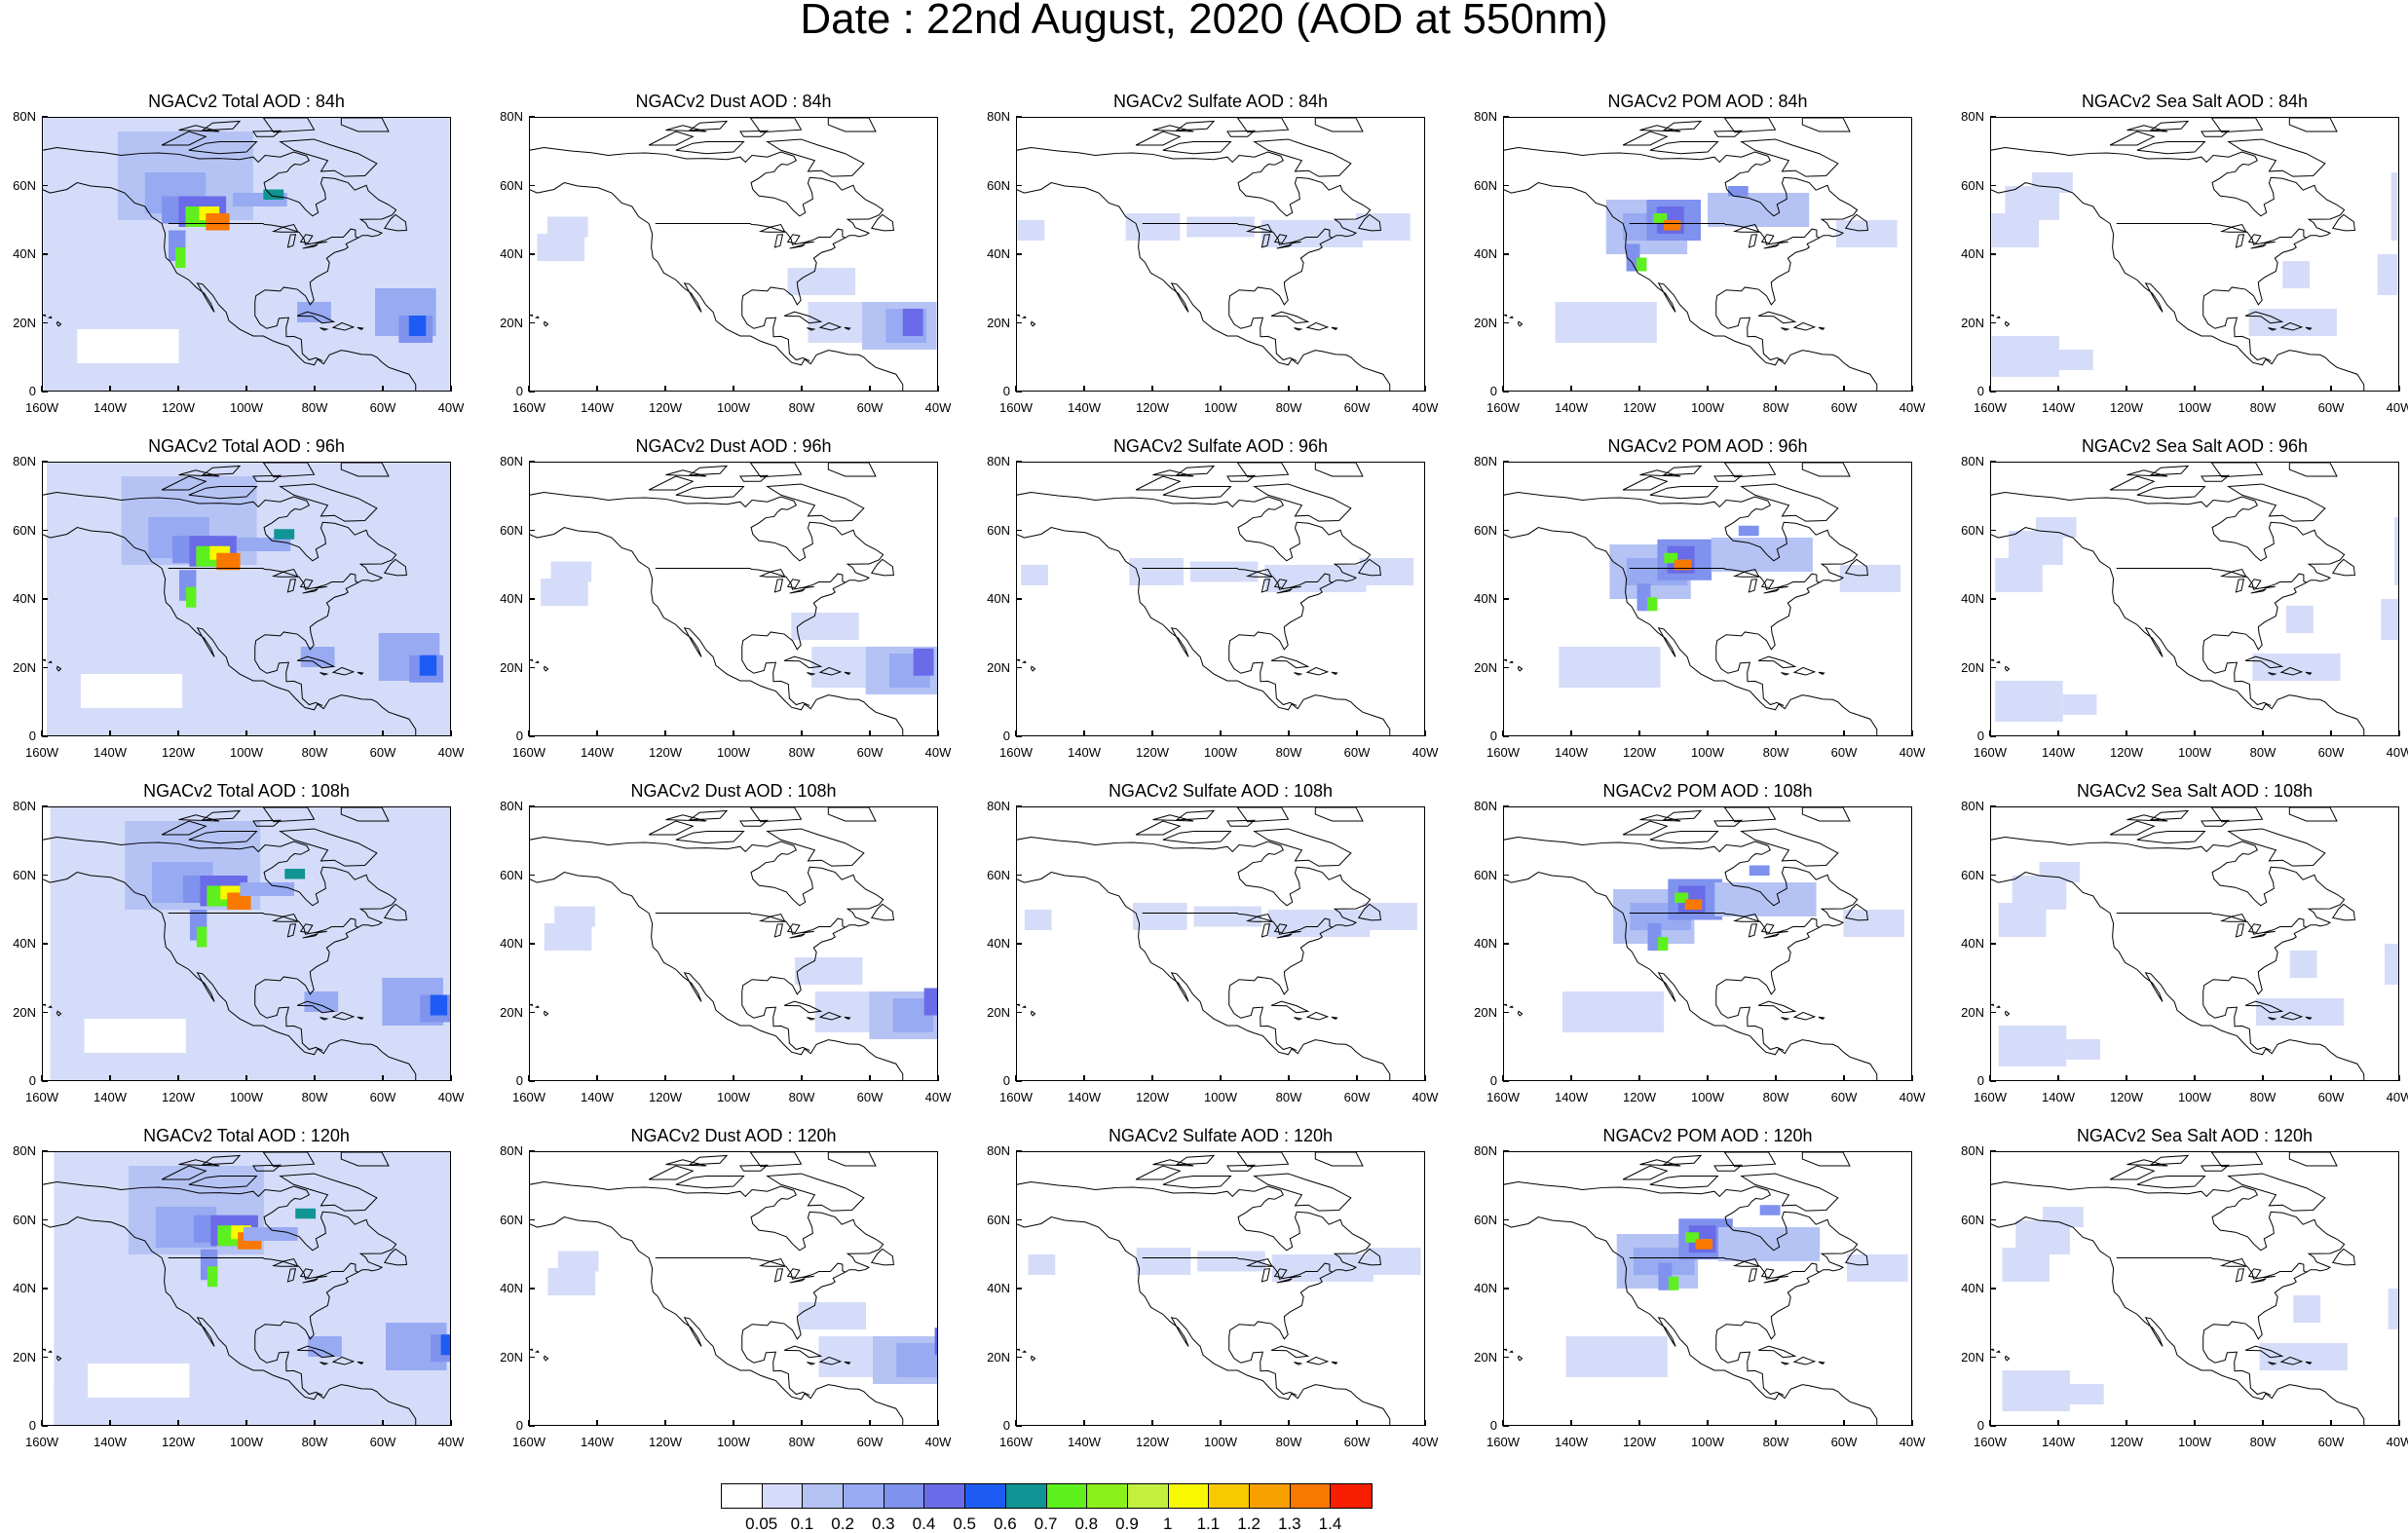 Image resolution: width=2408 pixels, height=1533 pixels. What do you see at coordinates (506, 323) in the screenshot?
I see `y-tick-label: 20N` at bounding box center [506, 323].